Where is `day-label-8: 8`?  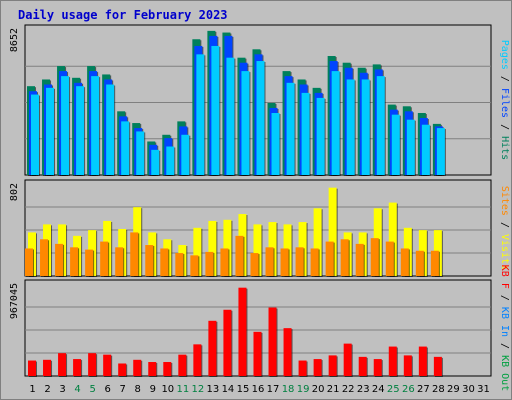 day-label-8: 8 is located at coordinates (138, 389).